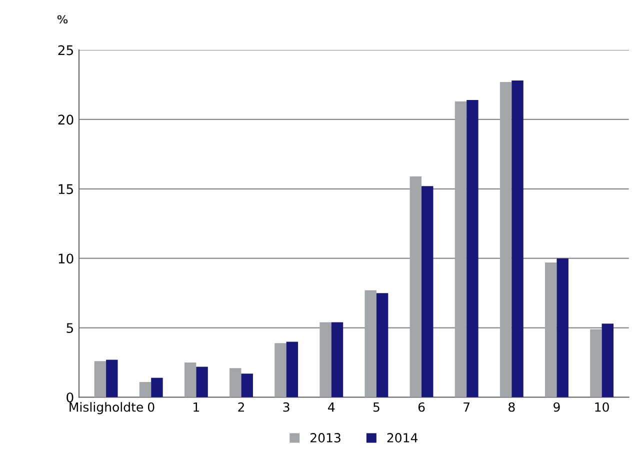 This screenshot has height=463, width=632. What do you see at coordinates (65, 50) in the screenshot?
I see `y-tick-label: 25` at bounding box center [65, 50].